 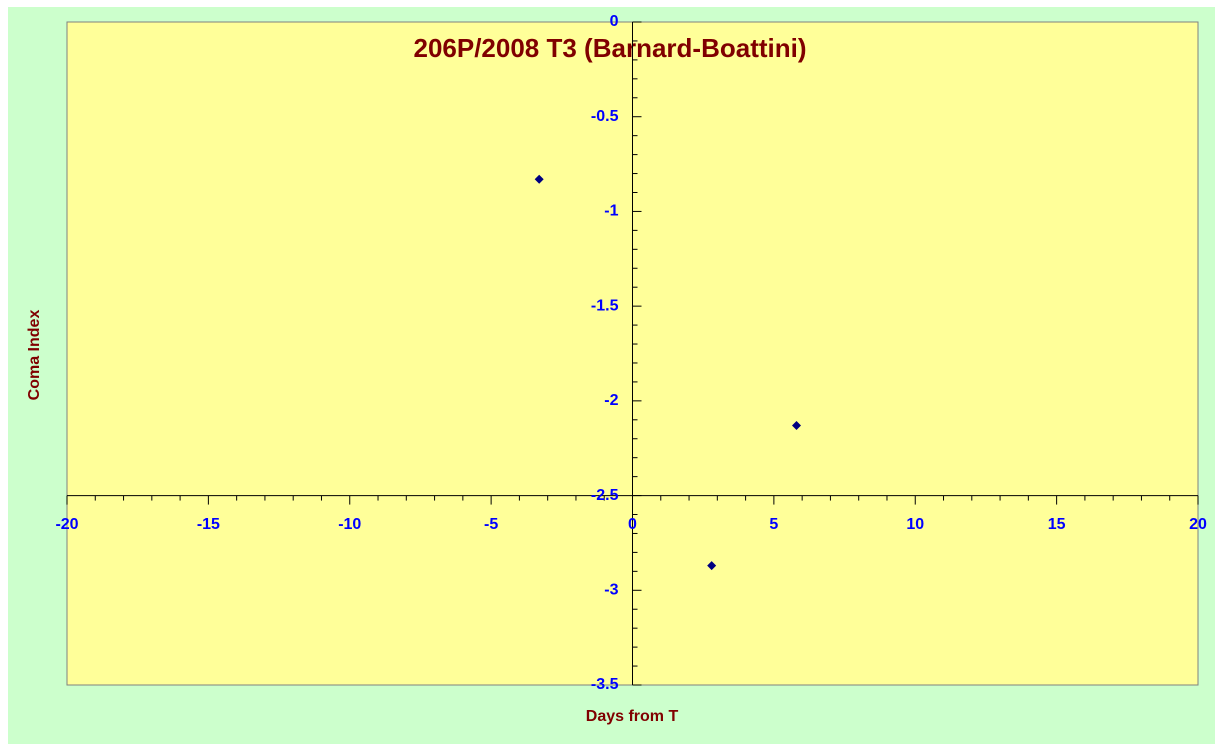 What do you see at coordinates (609, 48) in the screenshot?
I see `chart-title: 206P/2008 T3 (Barnard-Boattini)` at bounding box center [609, 48].